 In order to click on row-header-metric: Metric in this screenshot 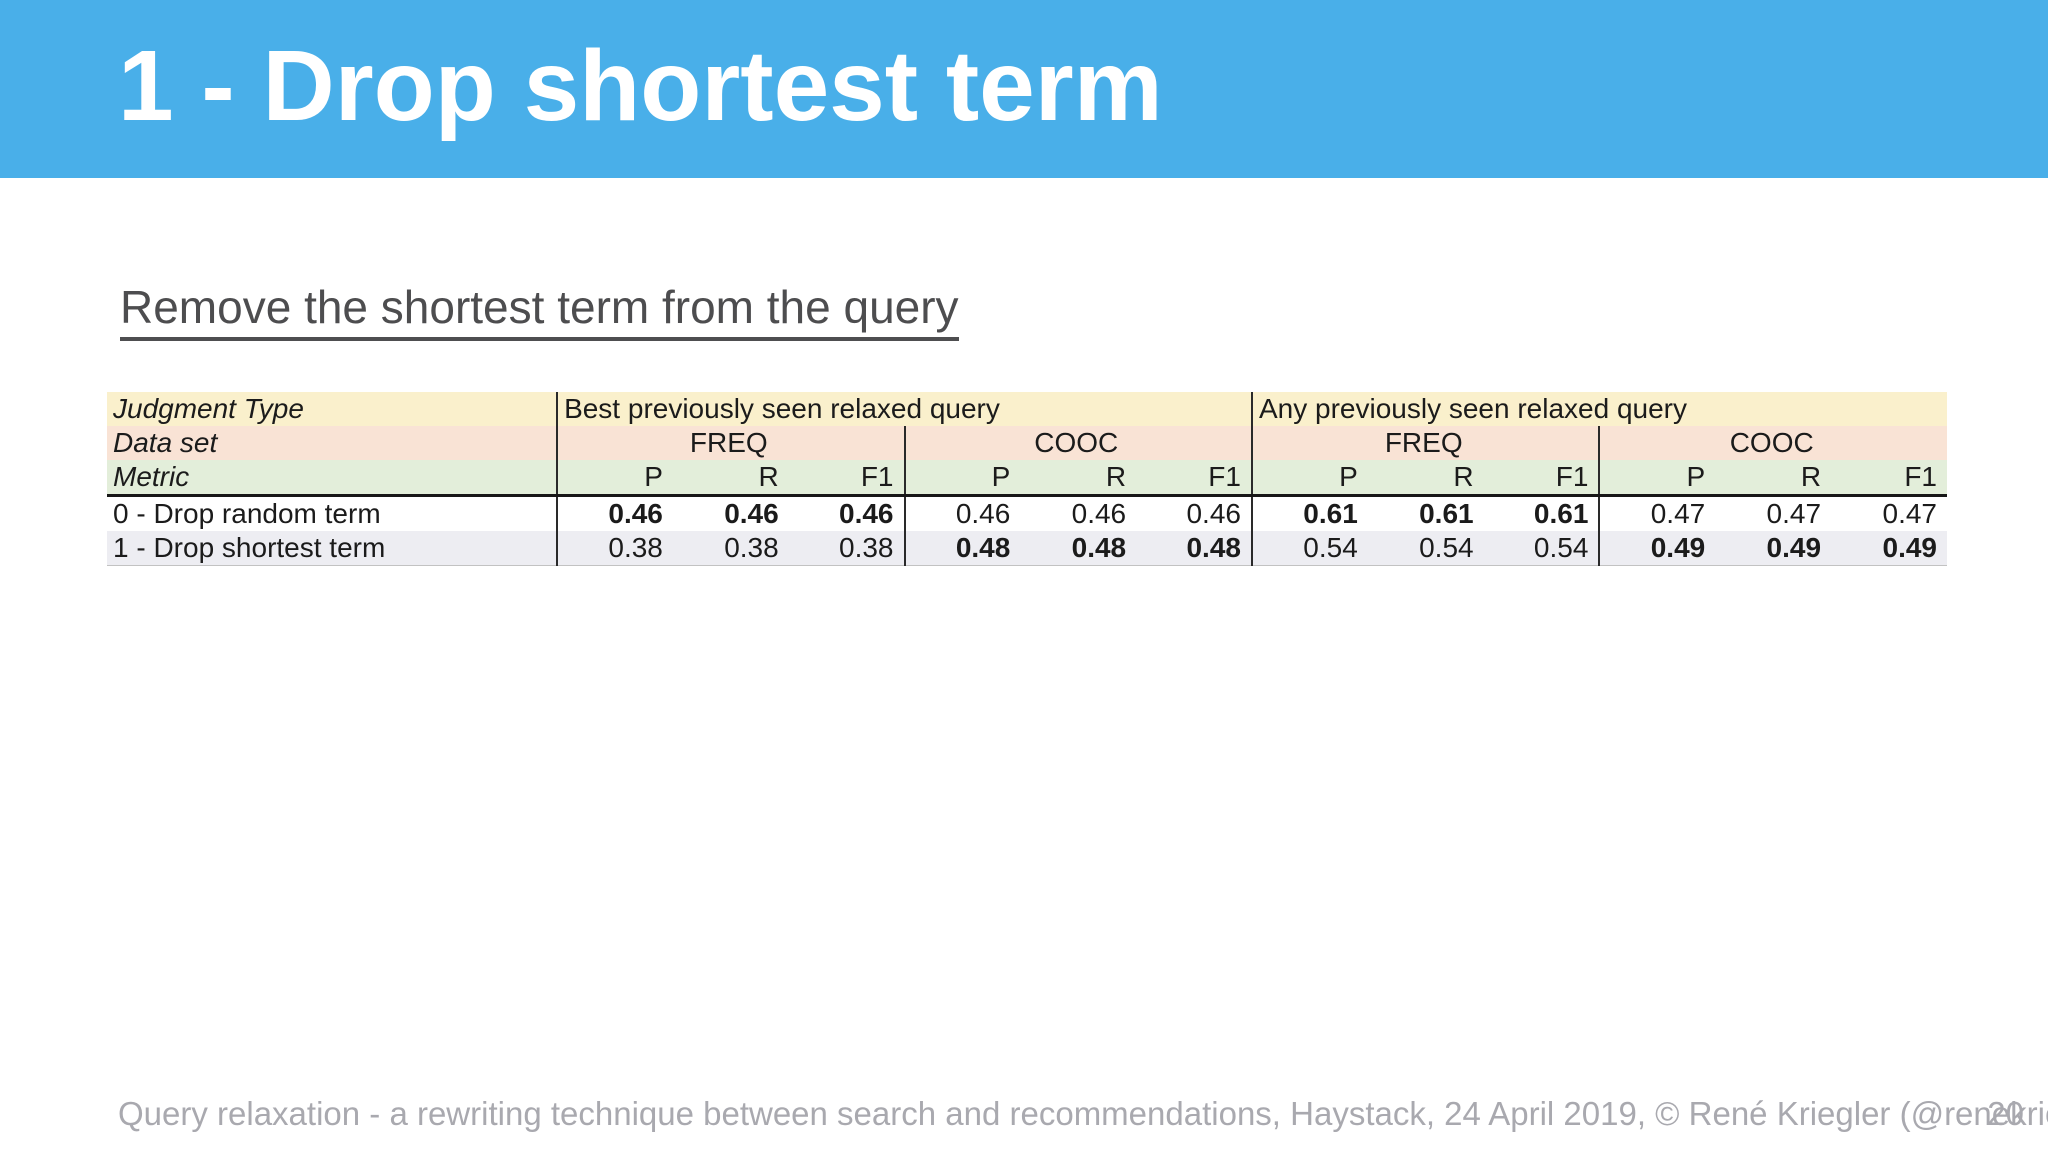, I will do `click(332, 478)`.